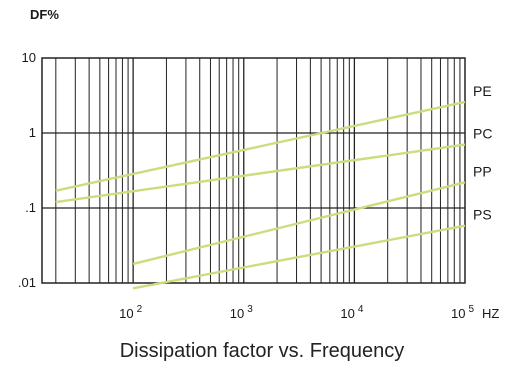 The width and height of the screenshot is (524, 370). I want to click on series-label-ps: PS, so click(482, 215).